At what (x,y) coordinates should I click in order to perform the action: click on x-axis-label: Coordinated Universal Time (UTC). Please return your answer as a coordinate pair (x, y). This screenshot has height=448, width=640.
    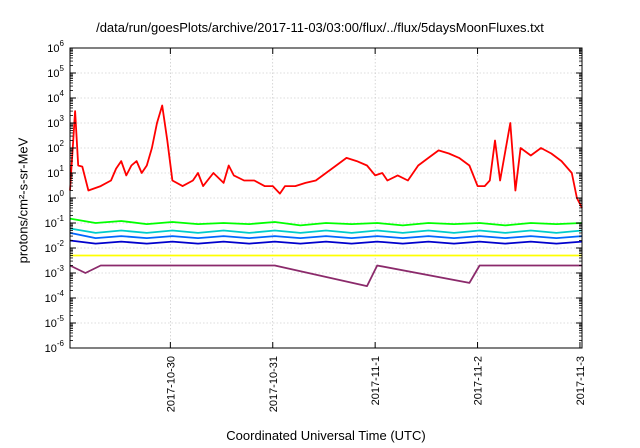
    Looking at the image, I should click on (326, 435).